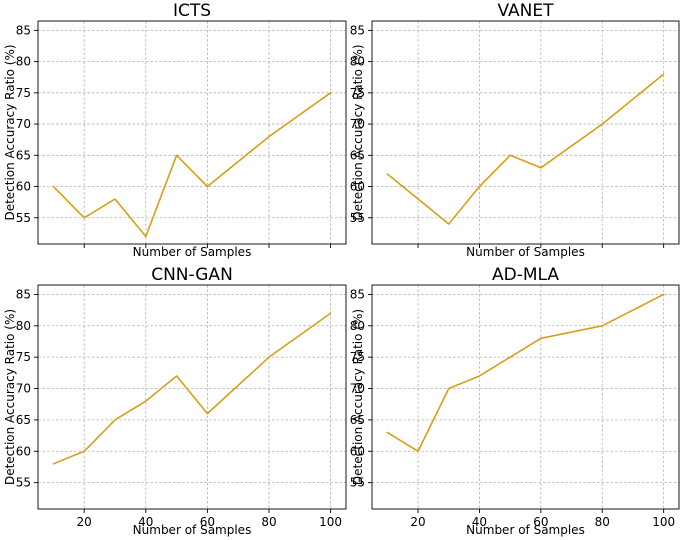 The image size is (685, 540). What do you see at coordinates (192, 11) in the screenshot?
I see `chart-title: ICTS` at bounding box center [192, 11].